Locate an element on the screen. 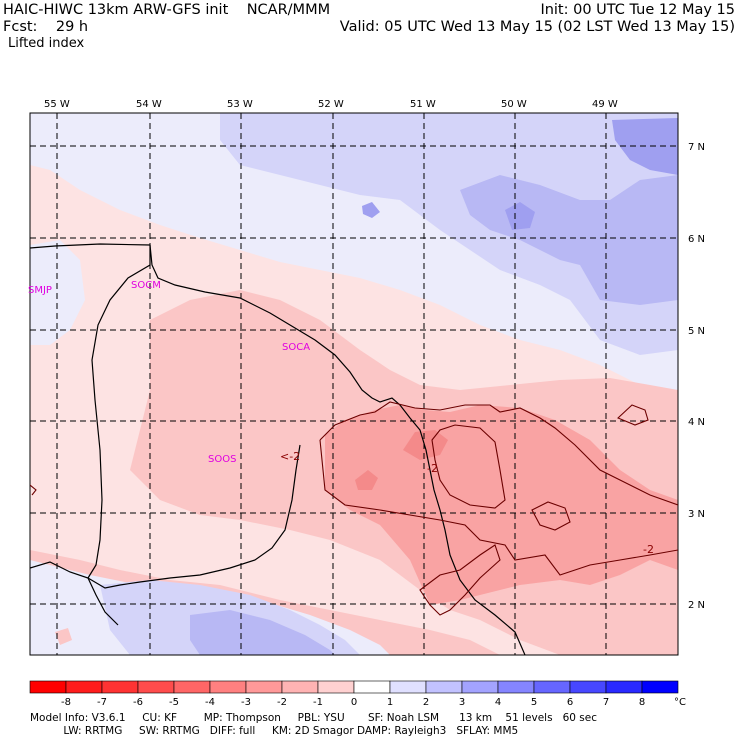 This screenshot has height=740, width=740. lat-label-4n: 4 N is located at coordinates (696, 422).